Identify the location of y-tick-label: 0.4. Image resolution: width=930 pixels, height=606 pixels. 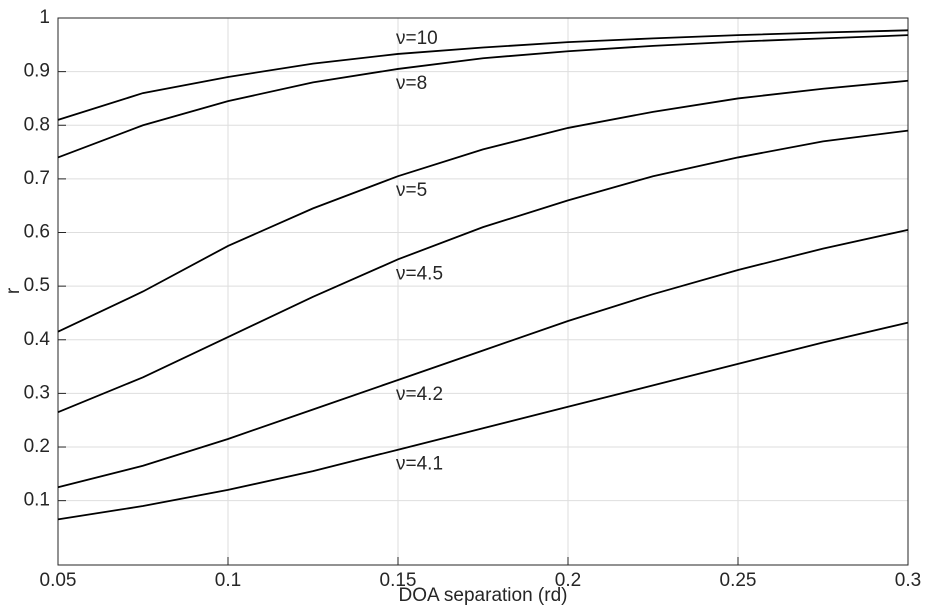
(37, 339).